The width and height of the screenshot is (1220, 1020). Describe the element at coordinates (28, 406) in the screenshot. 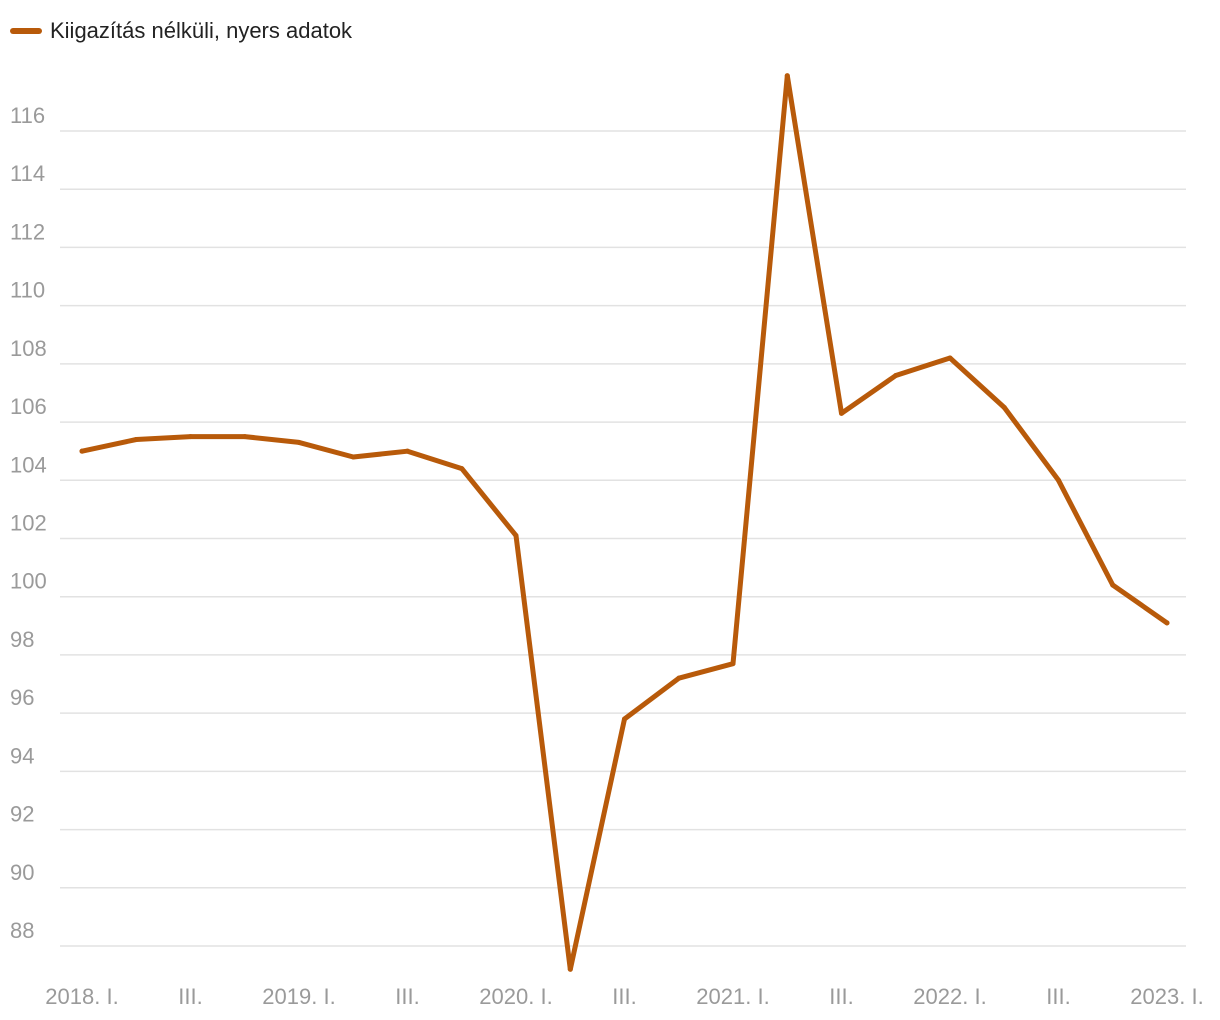

I see `y-tick-label: 106` at that location.